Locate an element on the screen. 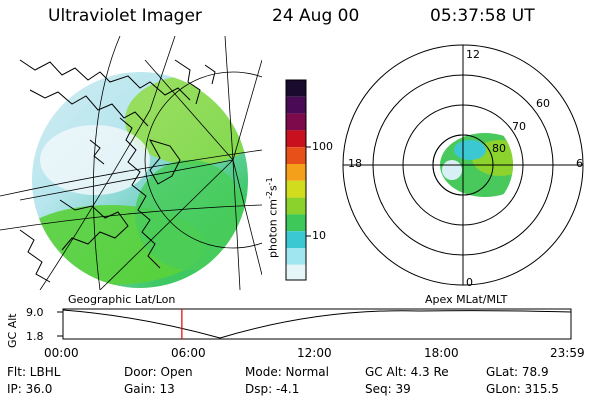 This screenshot has height=400, width=600. status-glat: GLat: 78.9 is located at coordinates (517, 372).